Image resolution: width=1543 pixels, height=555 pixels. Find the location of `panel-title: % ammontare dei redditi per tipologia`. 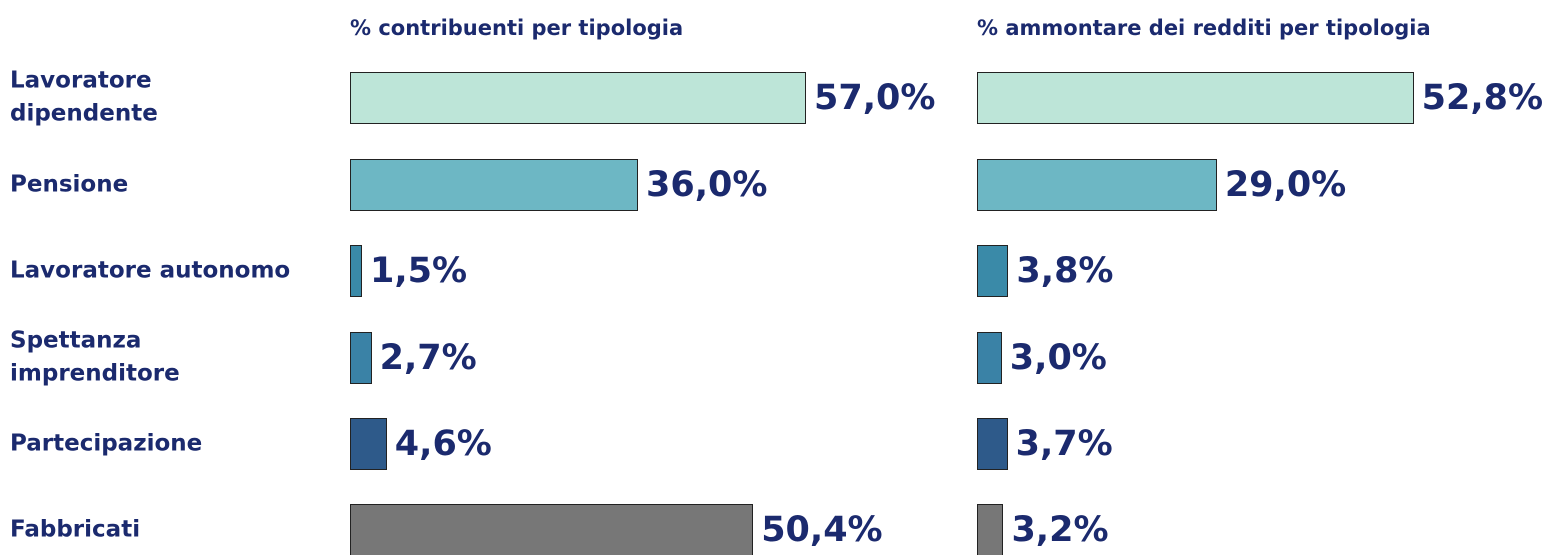

panel-title: % ammontare dei redditi per tipologia is located at coordinates (1204, 28).